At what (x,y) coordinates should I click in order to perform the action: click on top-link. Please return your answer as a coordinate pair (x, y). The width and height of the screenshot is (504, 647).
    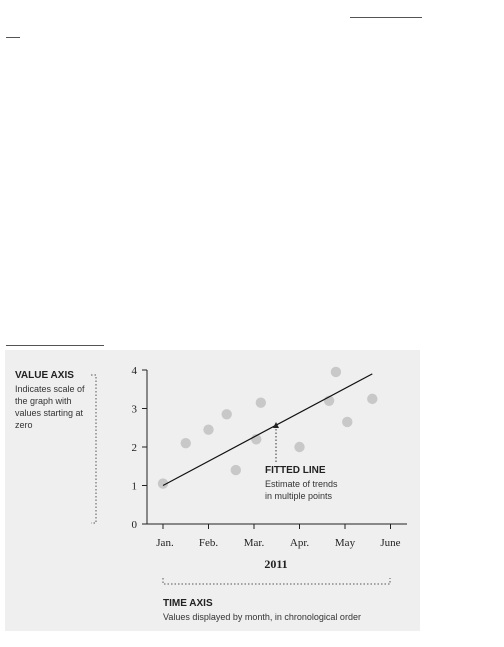
    Looking at the image, I should click on (386, 13).